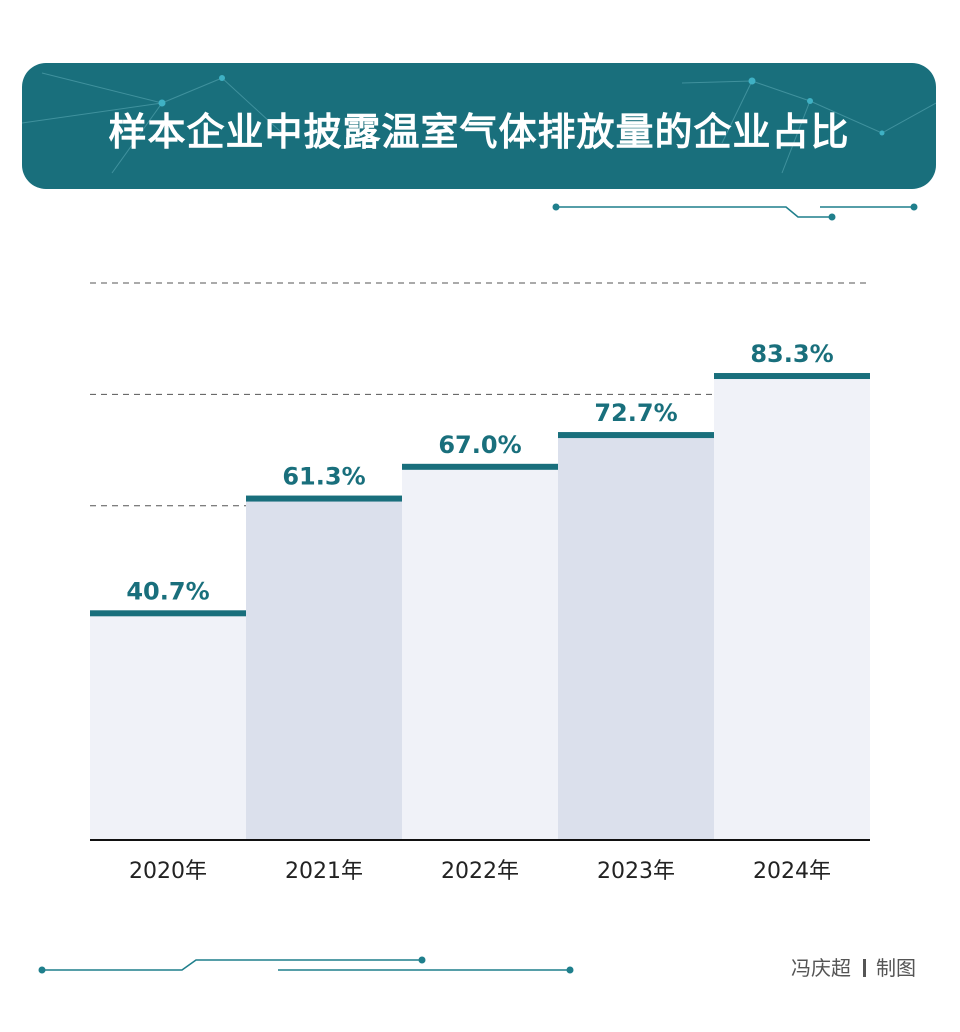 The width and height of the screenshot is (960, 1032). Describe the element at coordinates (792, 376) in the screenshot. I see `bar-cap-2024年` at that location.